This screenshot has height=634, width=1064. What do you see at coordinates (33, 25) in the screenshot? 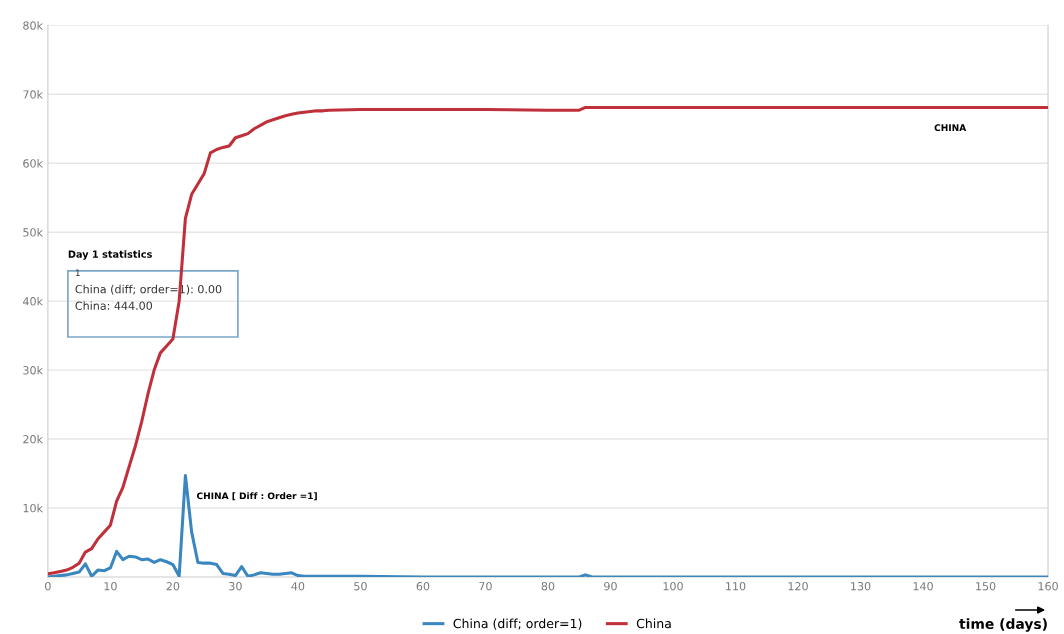
I see `y-tick-label: 80k` at bounding box center [33, 25].